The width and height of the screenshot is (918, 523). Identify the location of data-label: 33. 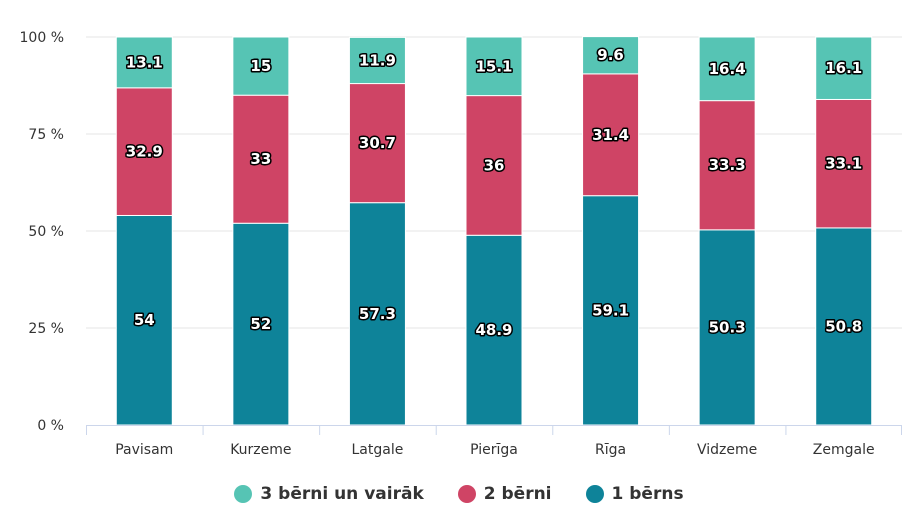
(260, 159).